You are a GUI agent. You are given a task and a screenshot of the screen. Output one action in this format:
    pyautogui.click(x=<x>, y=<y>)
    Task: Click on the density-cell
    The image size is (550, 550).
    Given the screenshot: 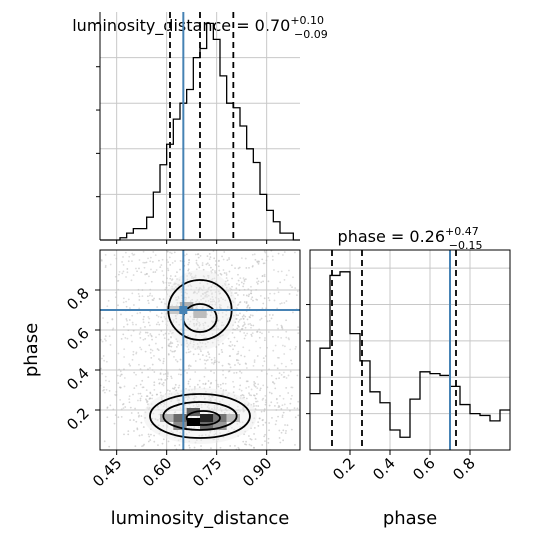 What is the action you would take?
    pyautogui.click(x=193, y=422)
    